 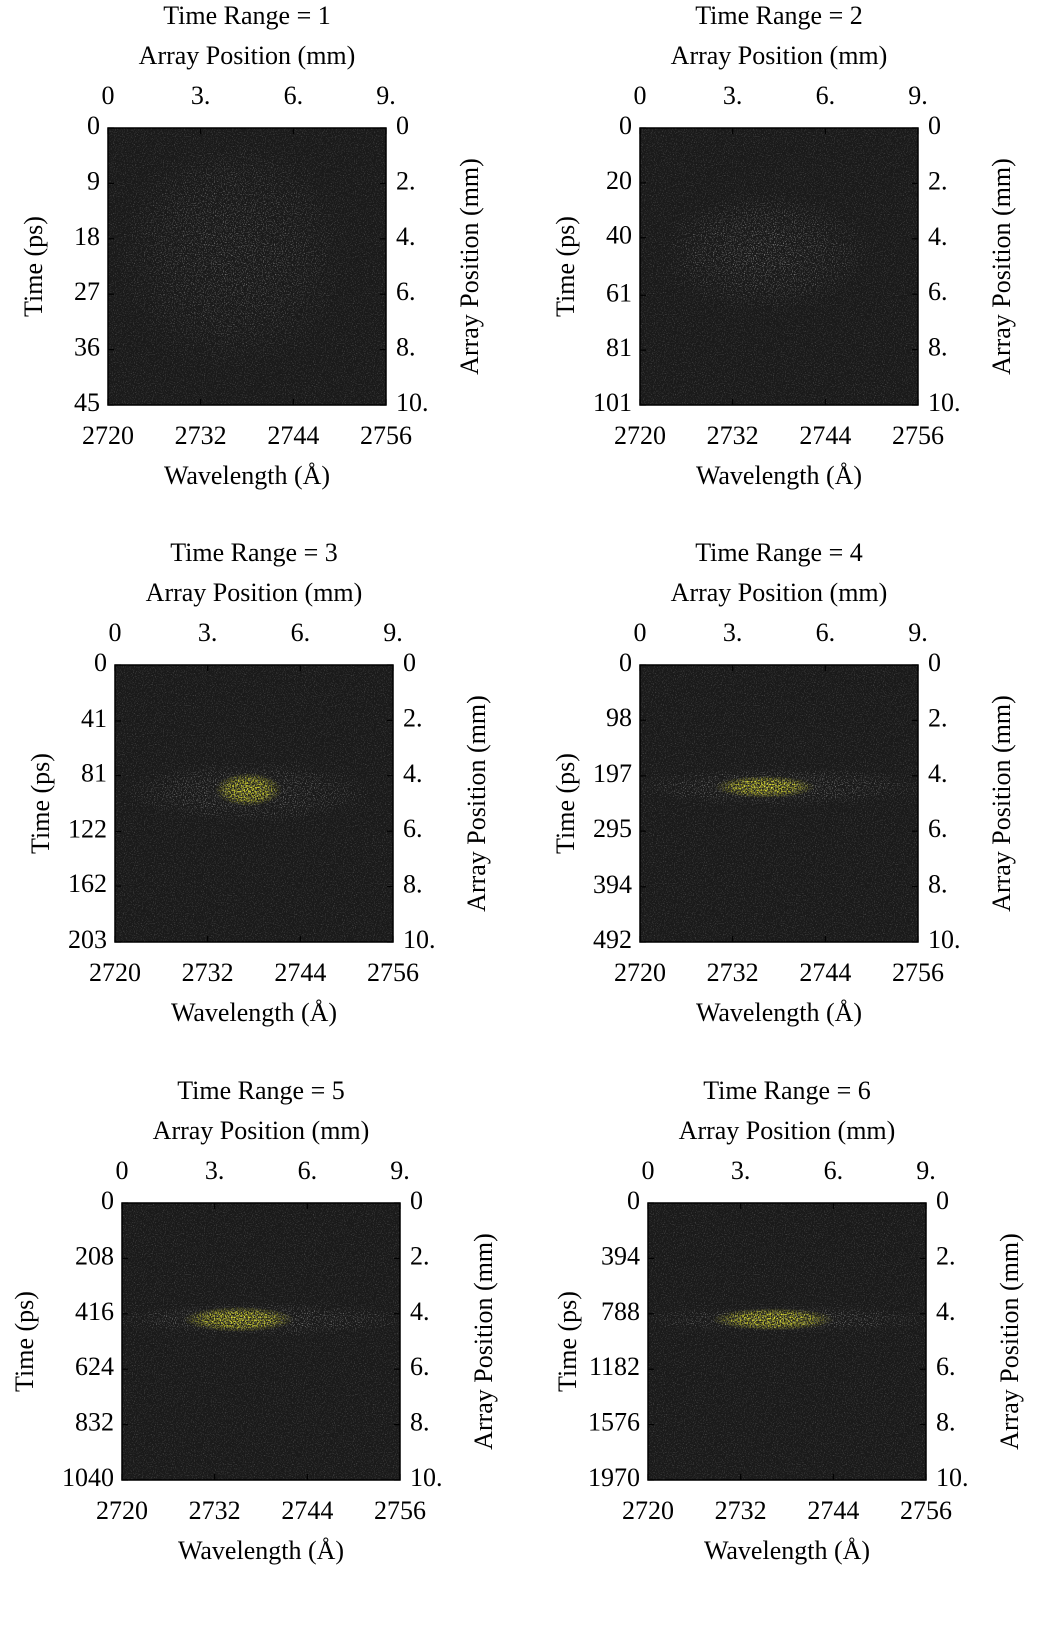 What do you see at coordinates (93, 180) in the screenshot?
I see `y-tick-label: 9` at bounding box center [93, 180].